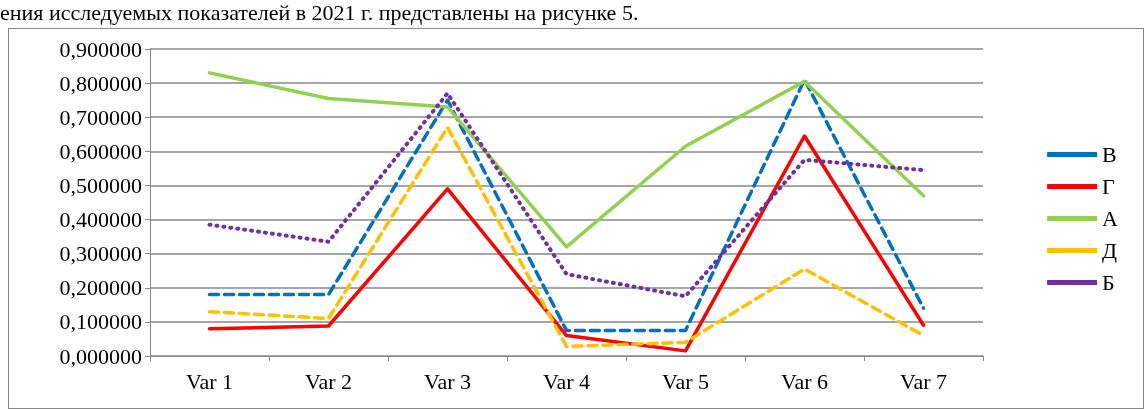 The width and height of the screenshot is (1146, 409). What do you see at coordinates (319, 12) in the screenshot?
I see `text: ения исследуемых показателей в 2021 г. представлены на рисунке 5.` at bounding box center [319, 12].